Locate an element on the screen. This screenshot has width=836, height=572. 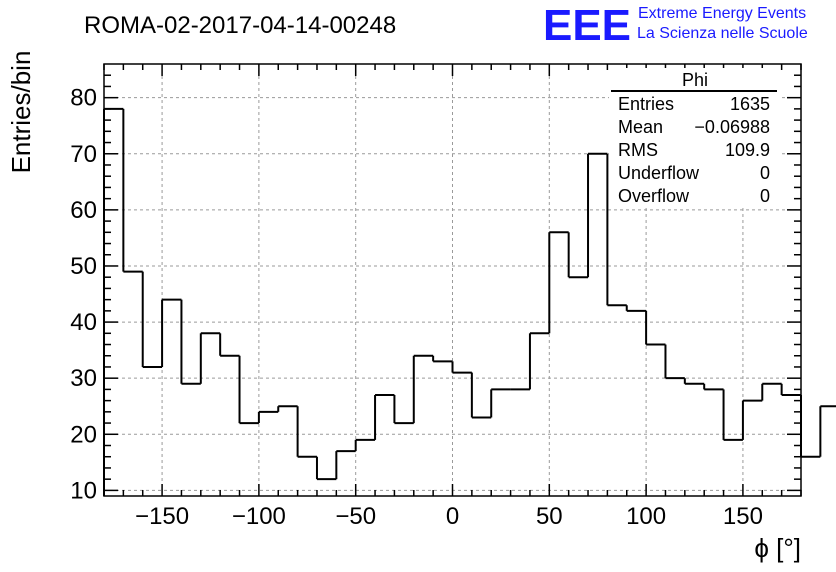
x-tick-label: 50 is located at coordinates (549, 516).